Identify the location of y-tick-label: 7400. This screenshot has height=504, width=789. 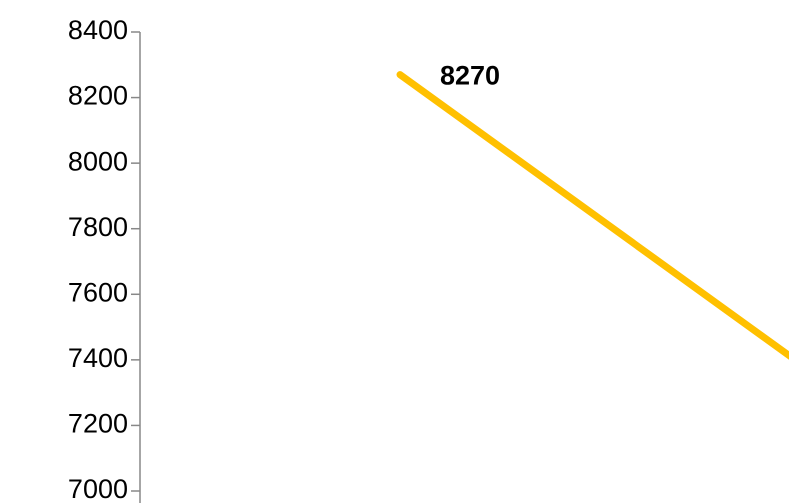
(98, 358).